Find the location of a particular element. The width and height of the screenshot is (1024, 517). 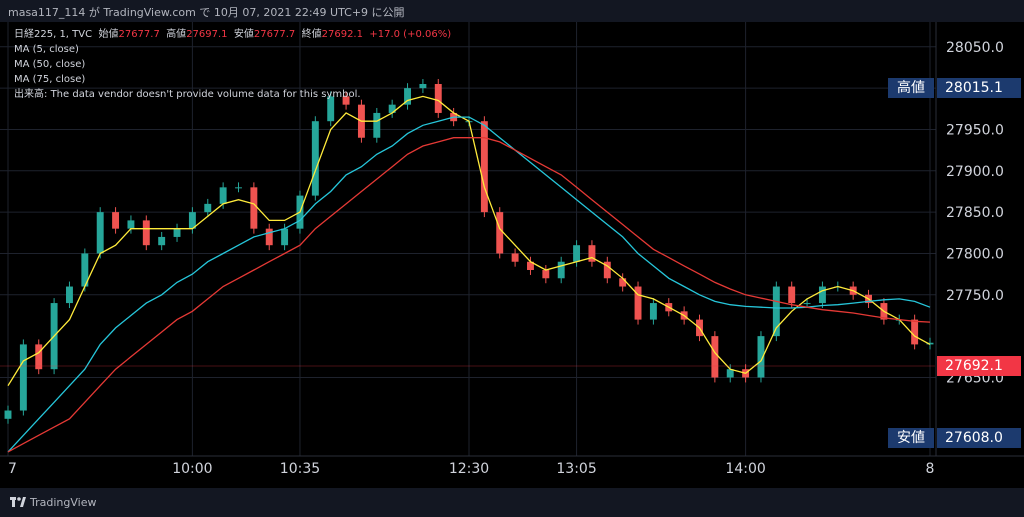

low-price-tag: 27608.0 is located at coordinates (979, 438).